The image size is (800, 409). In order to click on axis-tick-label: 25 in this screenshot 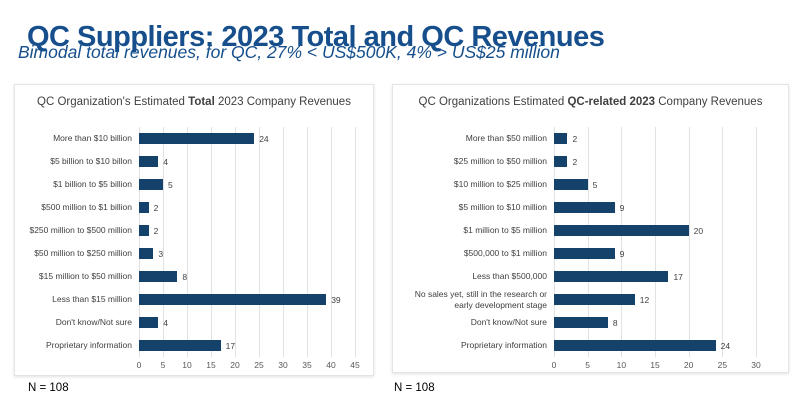, I will do `click(259, 365)`.